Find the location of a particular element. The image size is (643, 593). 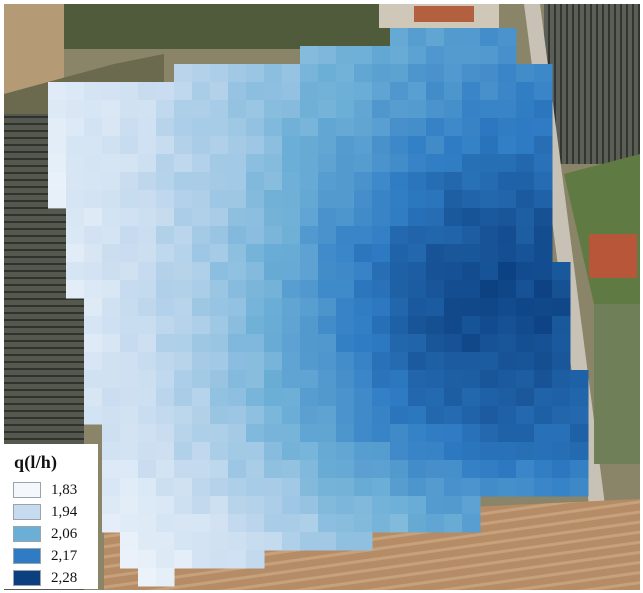

roof-top is located at coordinates (444, 14).